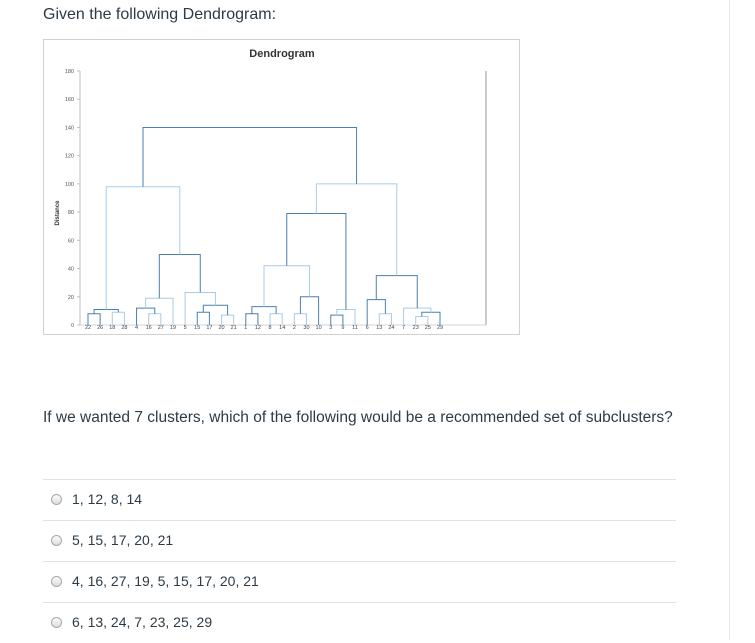 This screenshot has height=643, width=755. I want to click on leaf-label: 26, so click(100, 328).